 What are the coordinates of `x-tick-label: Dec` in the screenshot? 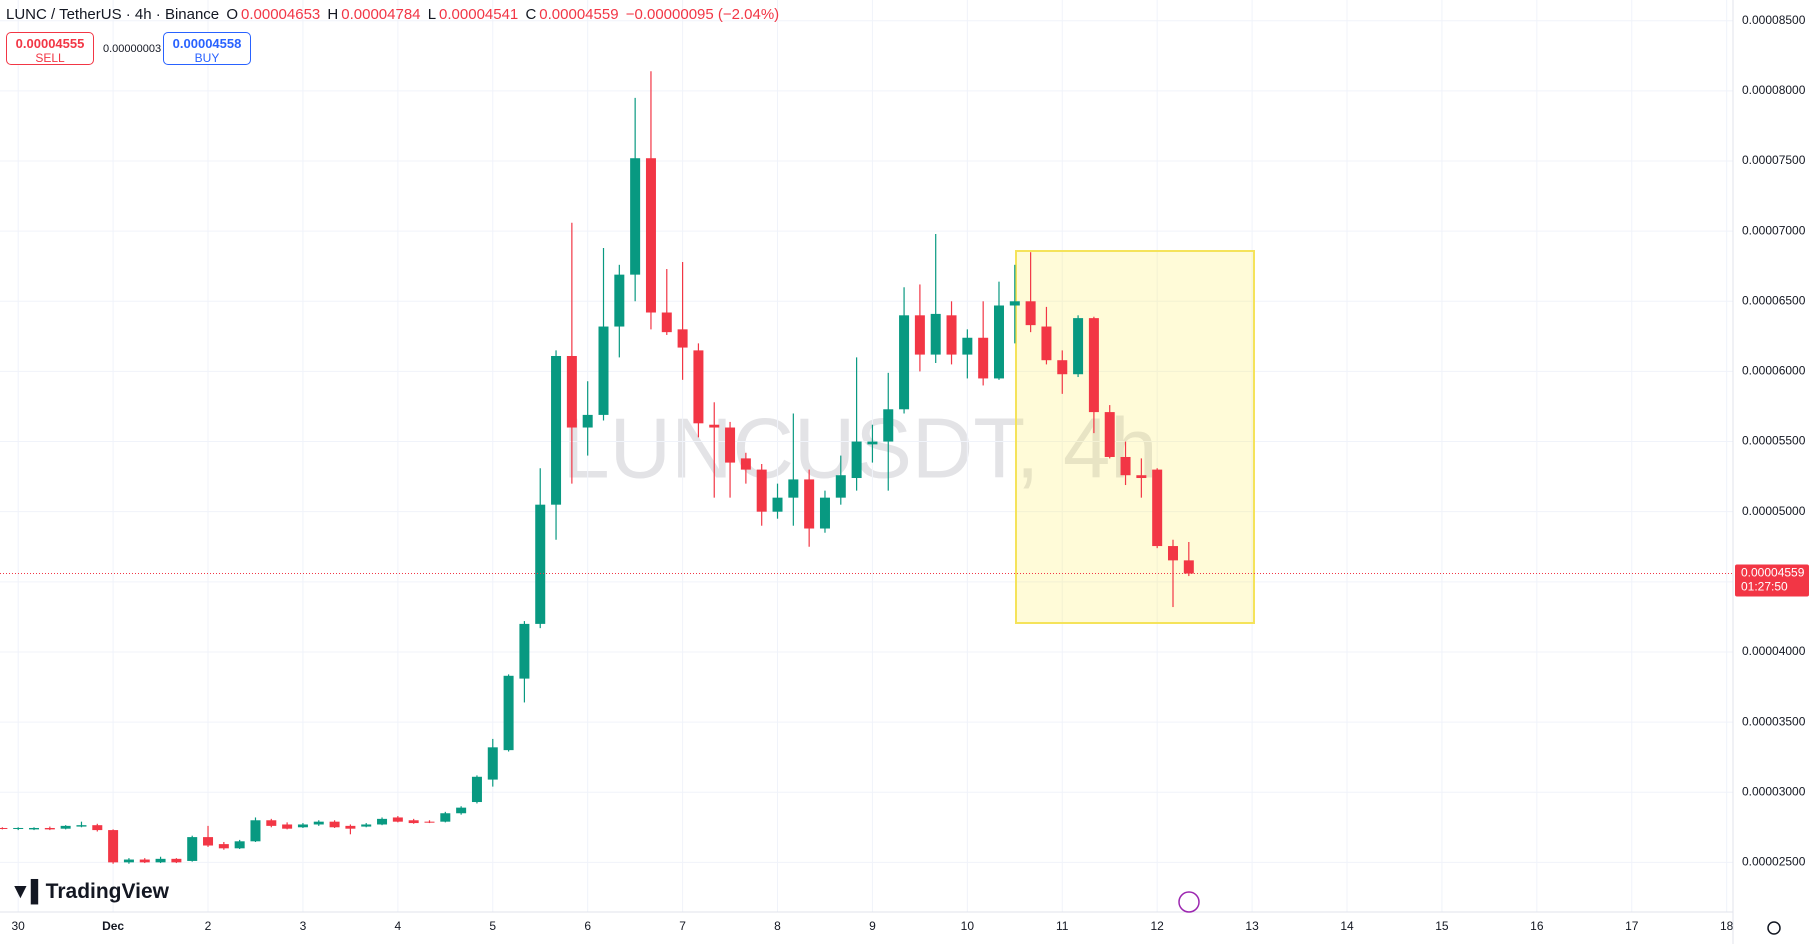 It's located at (113, 926).